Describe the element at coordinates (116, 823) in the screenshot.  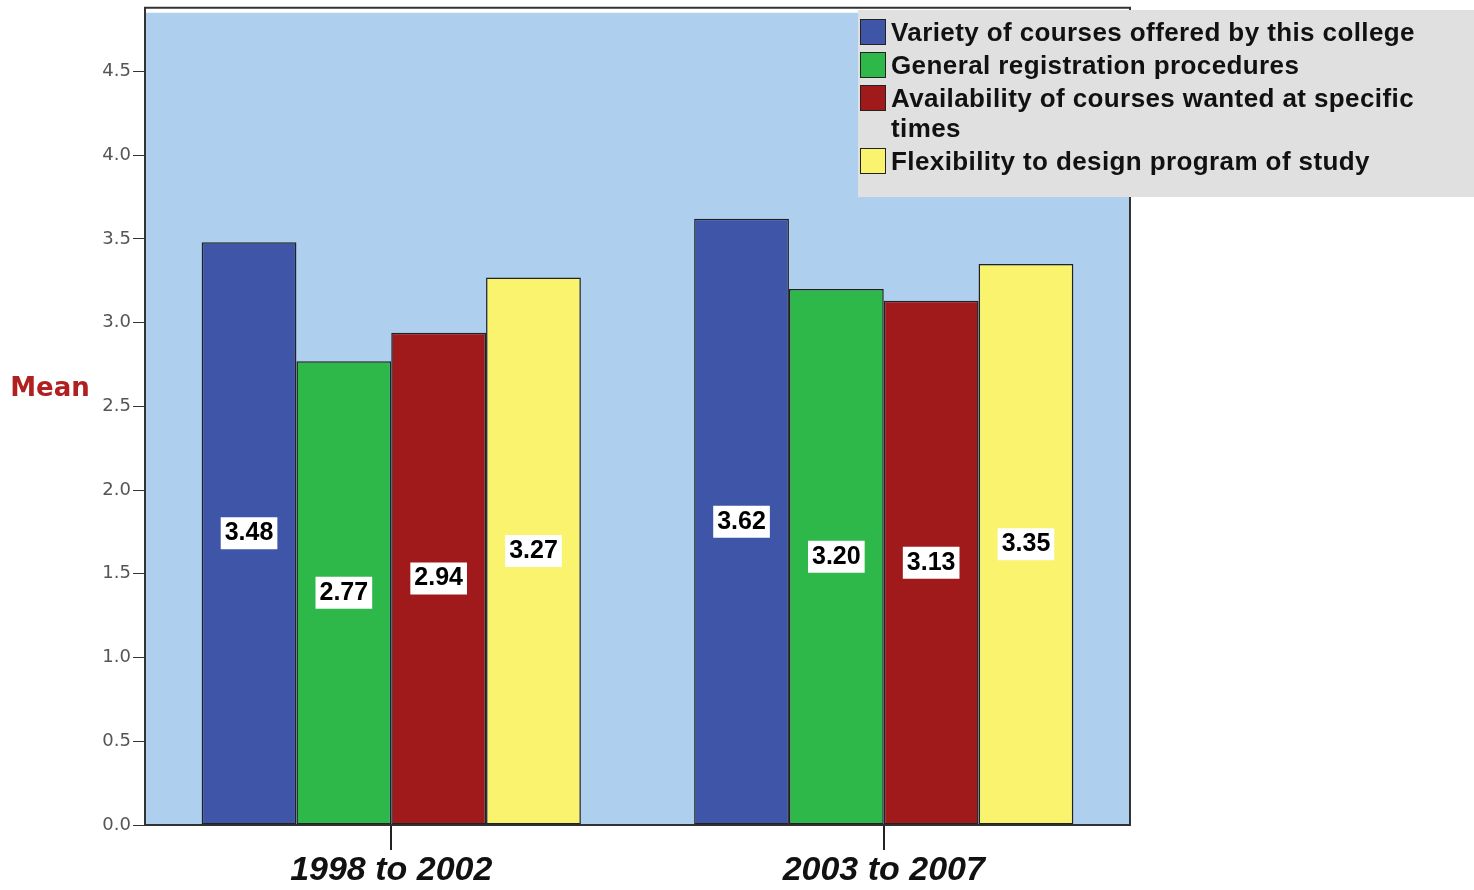
I see `y-tick-label: 0.0` at that location.